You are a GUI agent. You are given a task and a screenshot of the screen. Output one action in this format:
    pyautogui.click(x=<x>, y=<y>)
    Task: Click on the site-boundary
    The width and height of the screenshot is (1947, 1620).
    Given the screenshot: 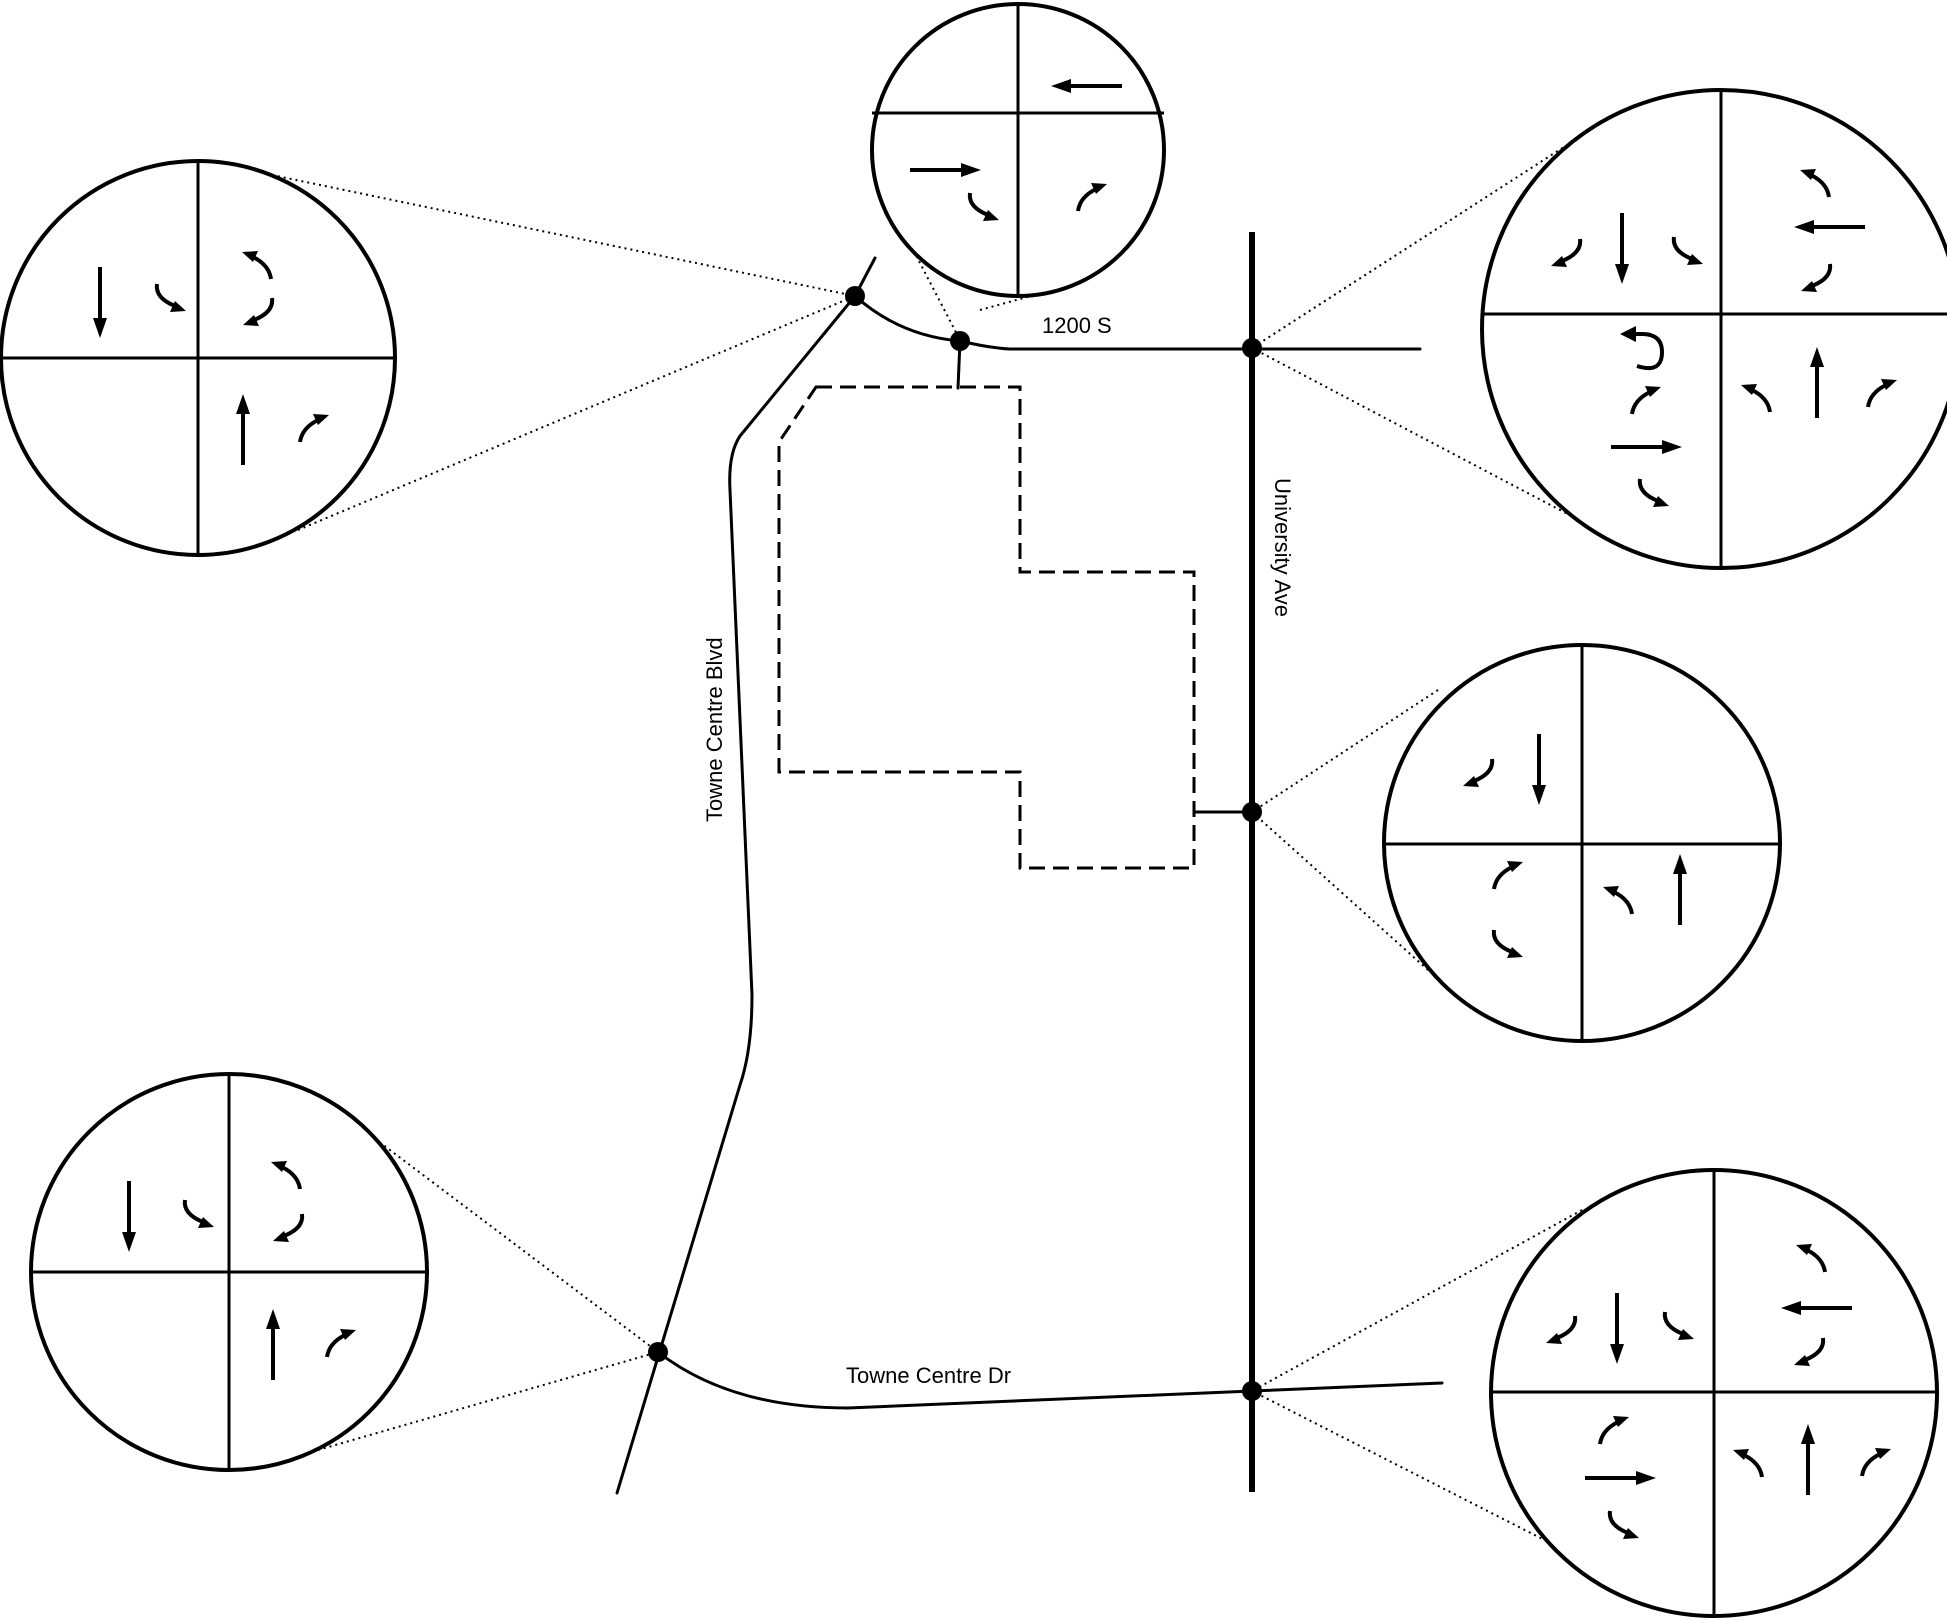 What is the action you would take?
    pyautogui.click(x=986, y=627)
    